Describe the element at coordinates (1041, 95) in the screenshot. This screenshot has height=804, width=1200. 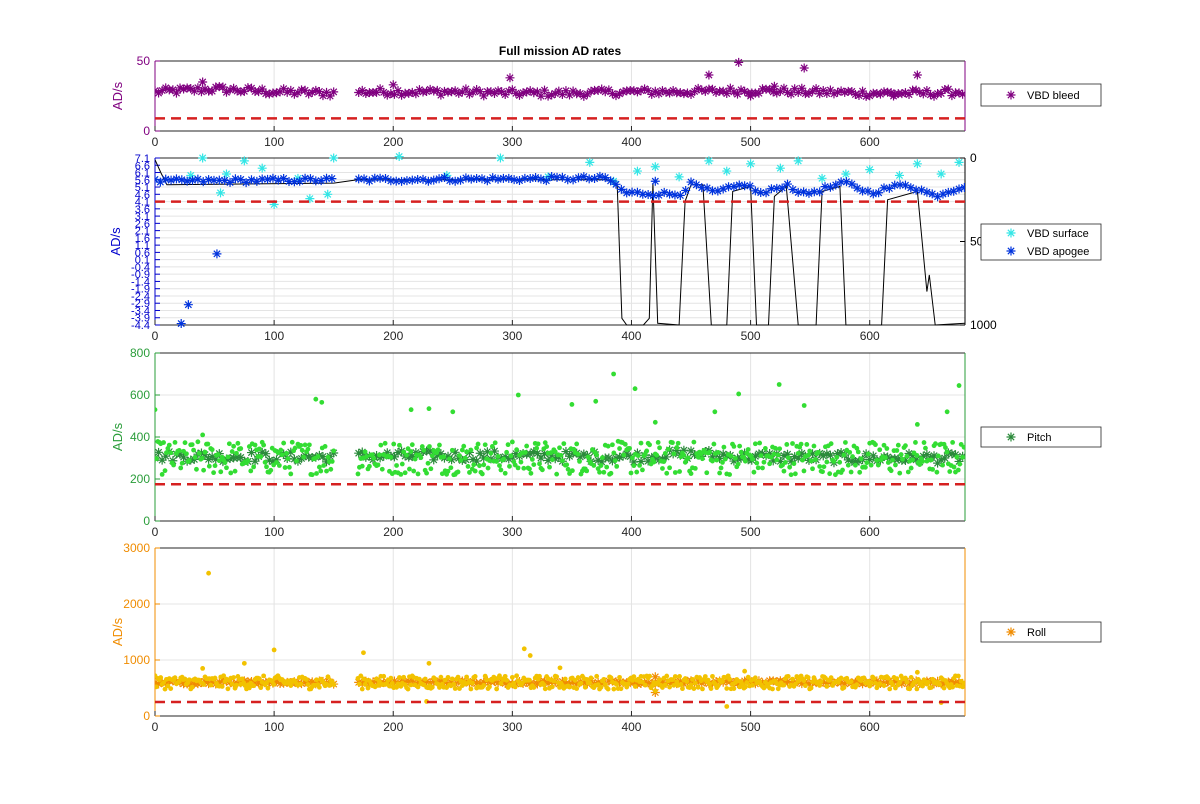
I see `legend-box` at that location.